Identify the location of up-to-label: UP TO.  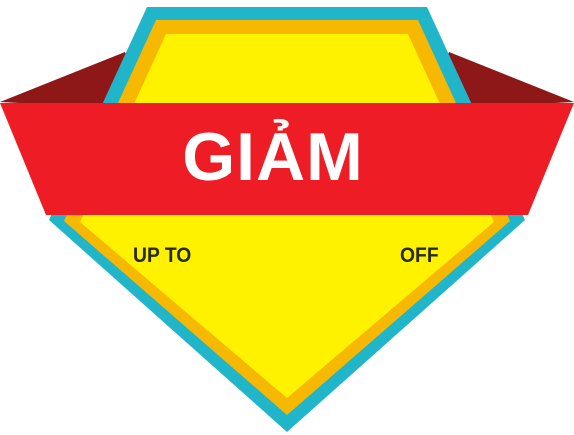
(162, 255).